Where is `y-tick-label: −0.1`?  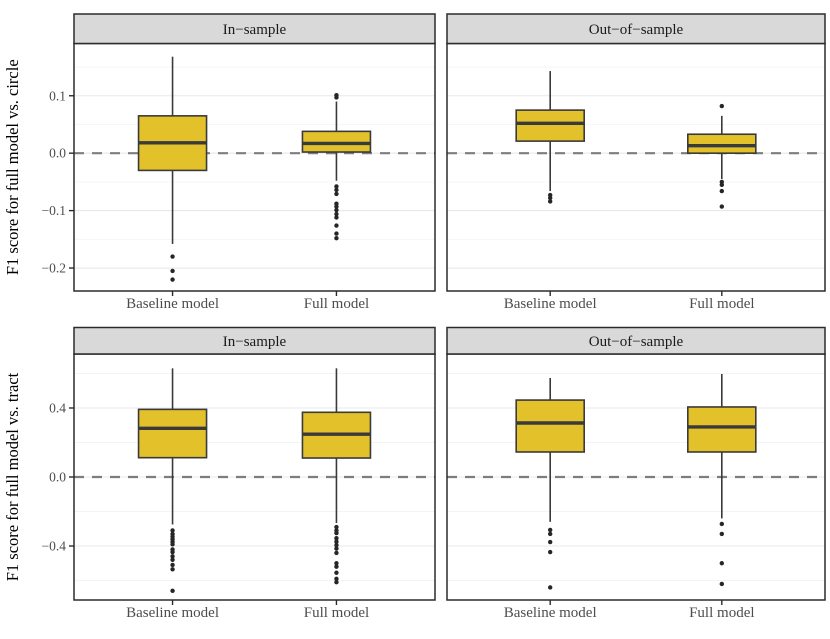 y-tick-label: −0.1 is located at coordinates (54, 210).